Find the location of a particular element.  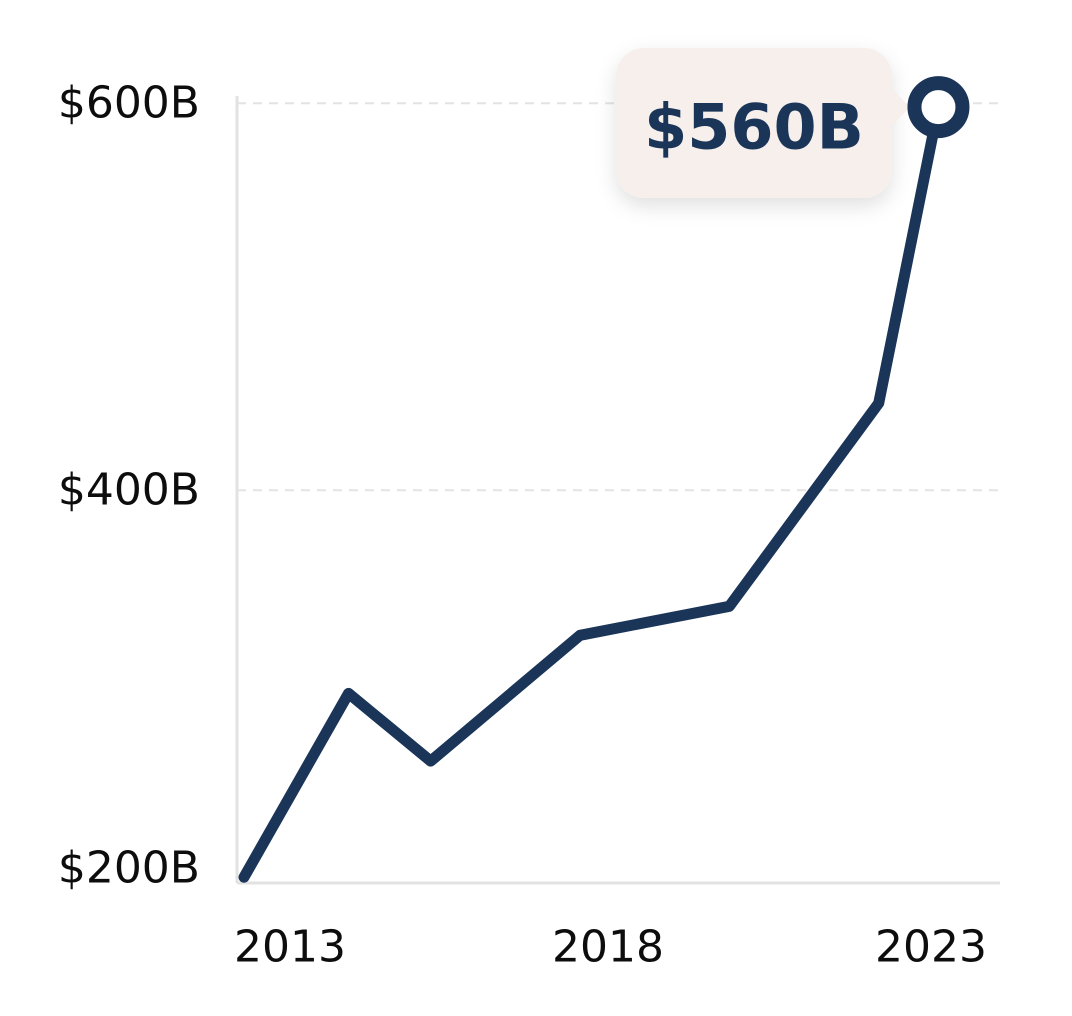

x-tick-label: 2023 is located at coordinates (931, 947).